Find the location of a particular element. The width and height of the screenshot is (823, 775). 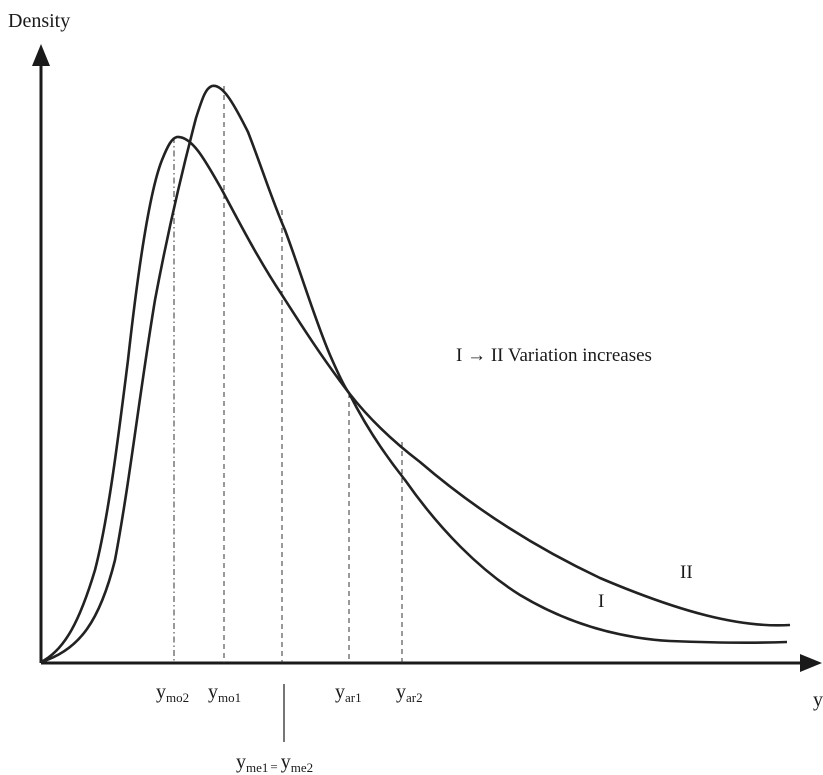

mode-2-label: ymo2 is located at coordinates (172, 693).